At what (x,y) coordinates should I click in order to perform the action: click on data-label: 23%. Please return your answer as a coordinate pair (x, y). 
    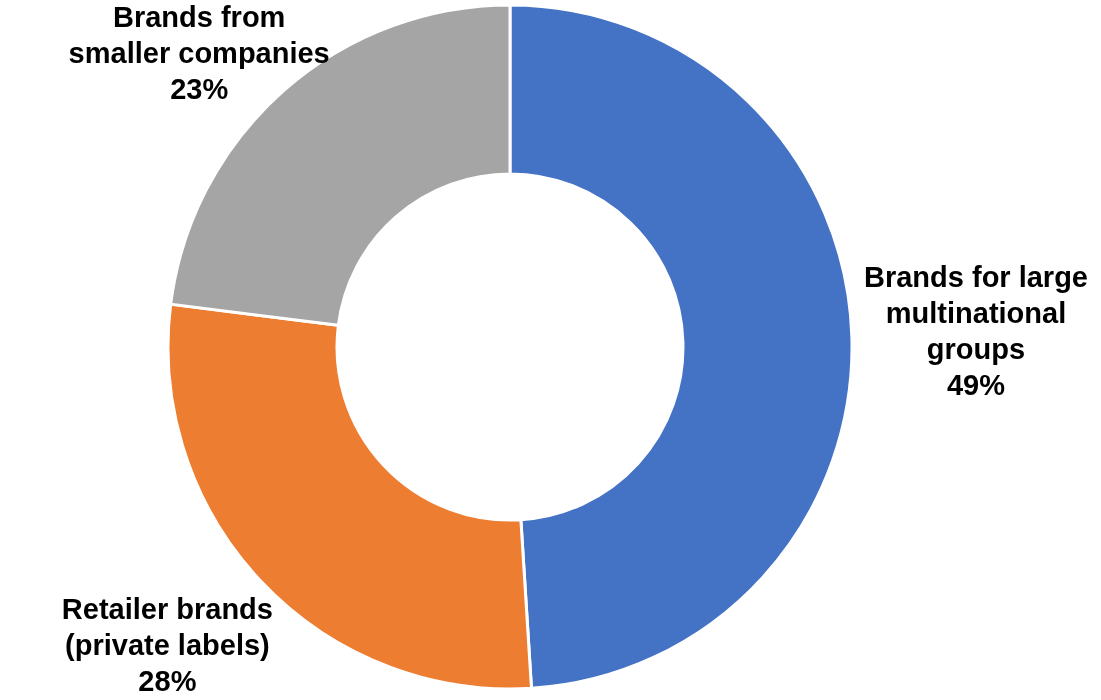
    Looking at the image, I should click on (199, 89).